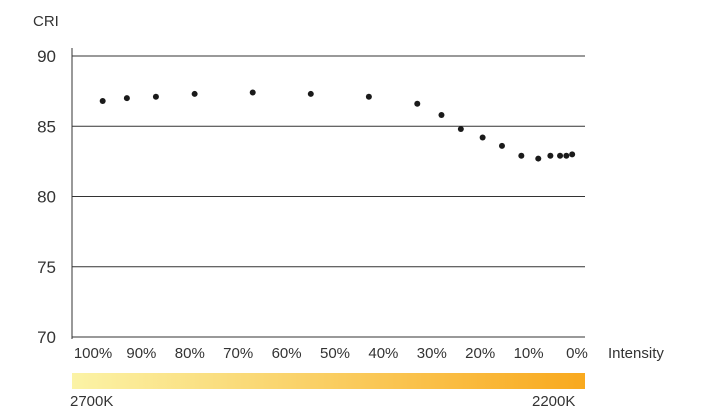 The image size is (709, 415). Describe the element at coordinates (93, 353) in the screenshot. I see `x-tick-label: 100%` at that location.